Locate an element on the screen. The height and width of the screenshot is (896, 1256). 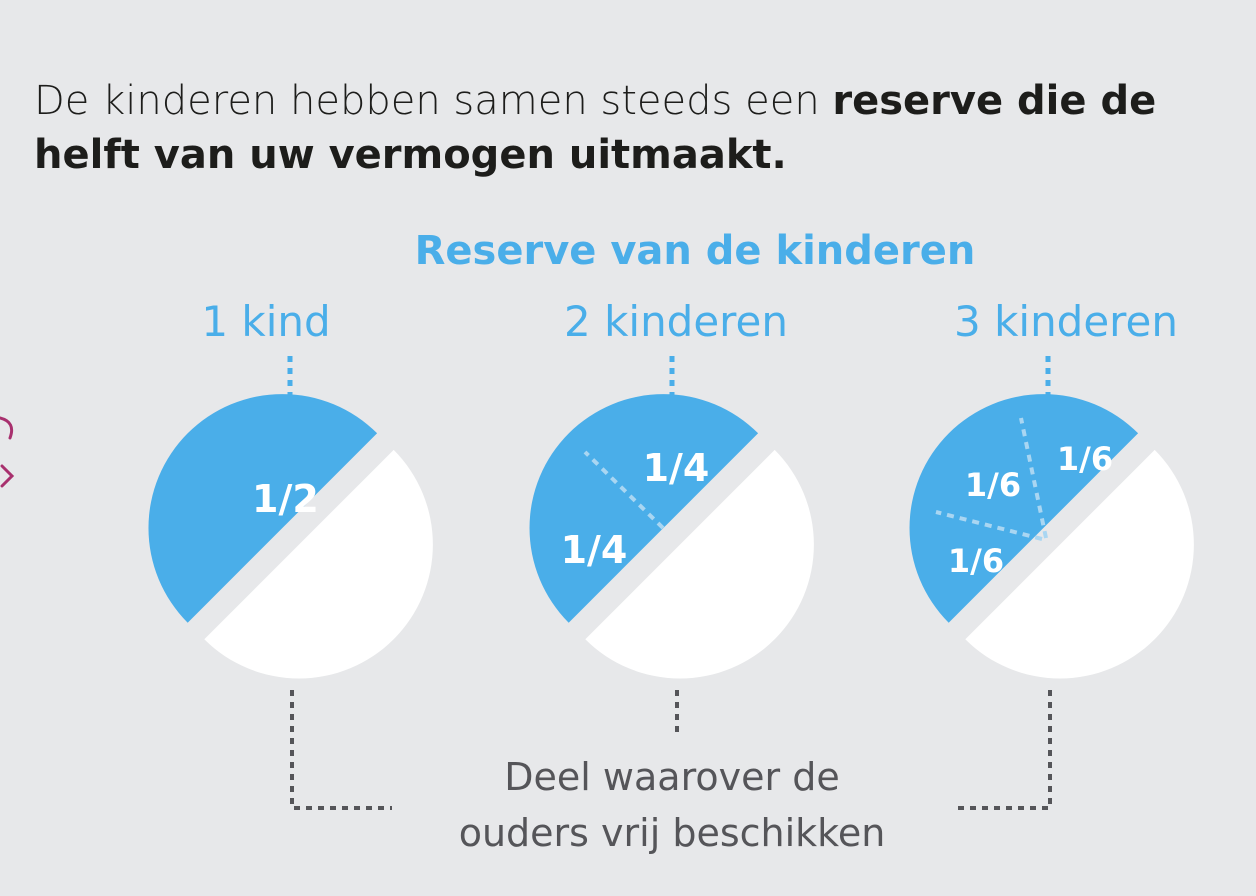
pie-2-fraction-2: 1/4 is located at coordinates (594, 550).